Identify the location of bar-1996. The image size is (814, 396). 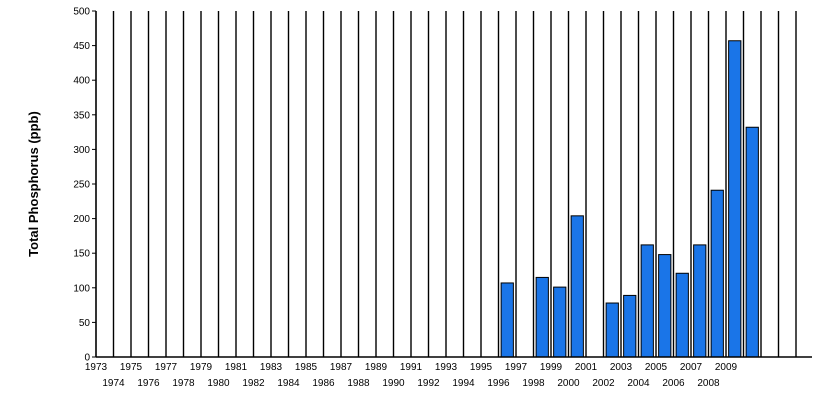
(507, 320).